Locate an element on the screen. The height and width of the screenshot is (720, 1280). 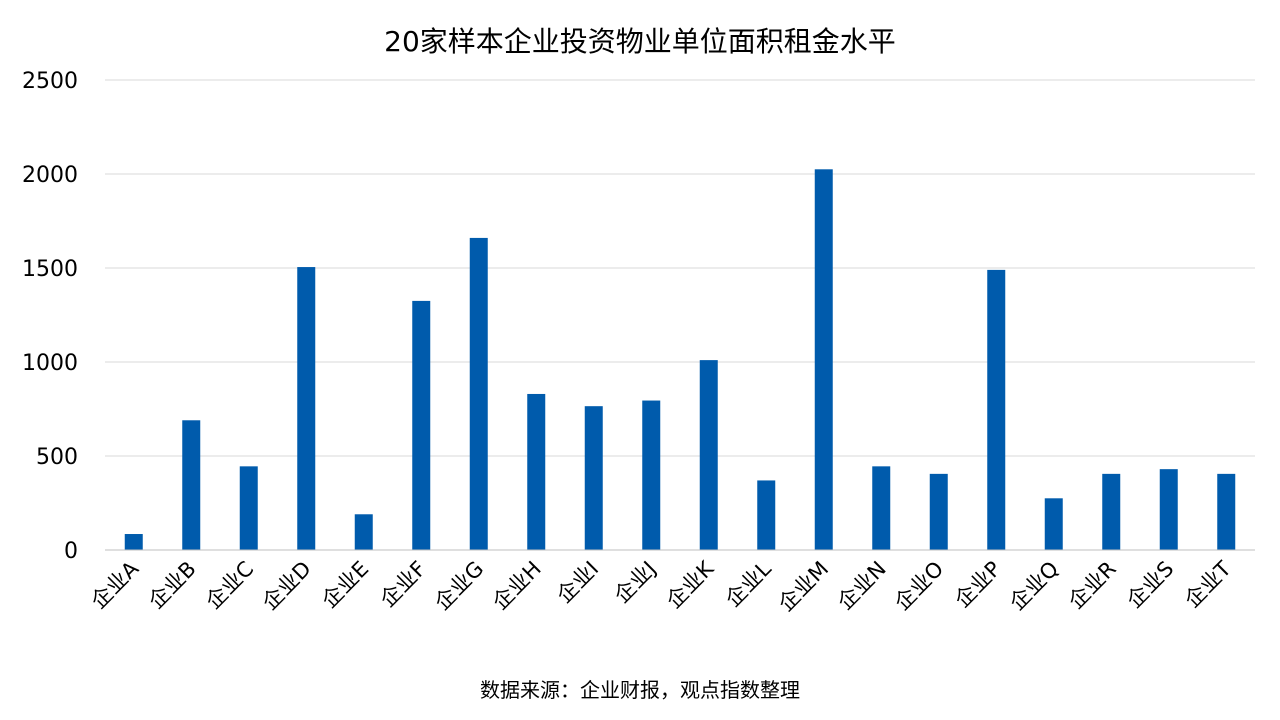
x-tick-label: 企业P is located at coordinates (978, 585).